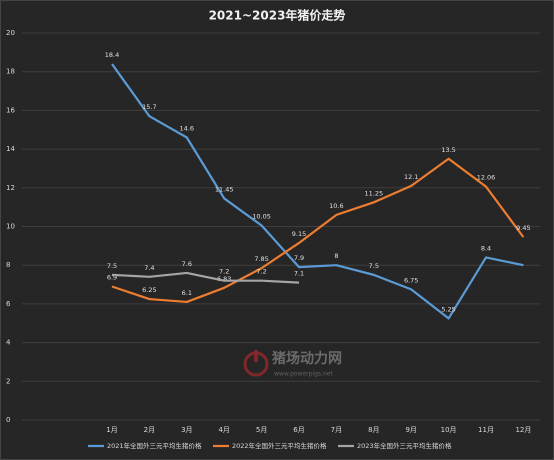 Image resolution: width=554 pixels, height=460 pixels. What do you see at coordinates (10, 33) in the screenshot?
I see `y-tick-label: 20` at bounding box center [10, 33].